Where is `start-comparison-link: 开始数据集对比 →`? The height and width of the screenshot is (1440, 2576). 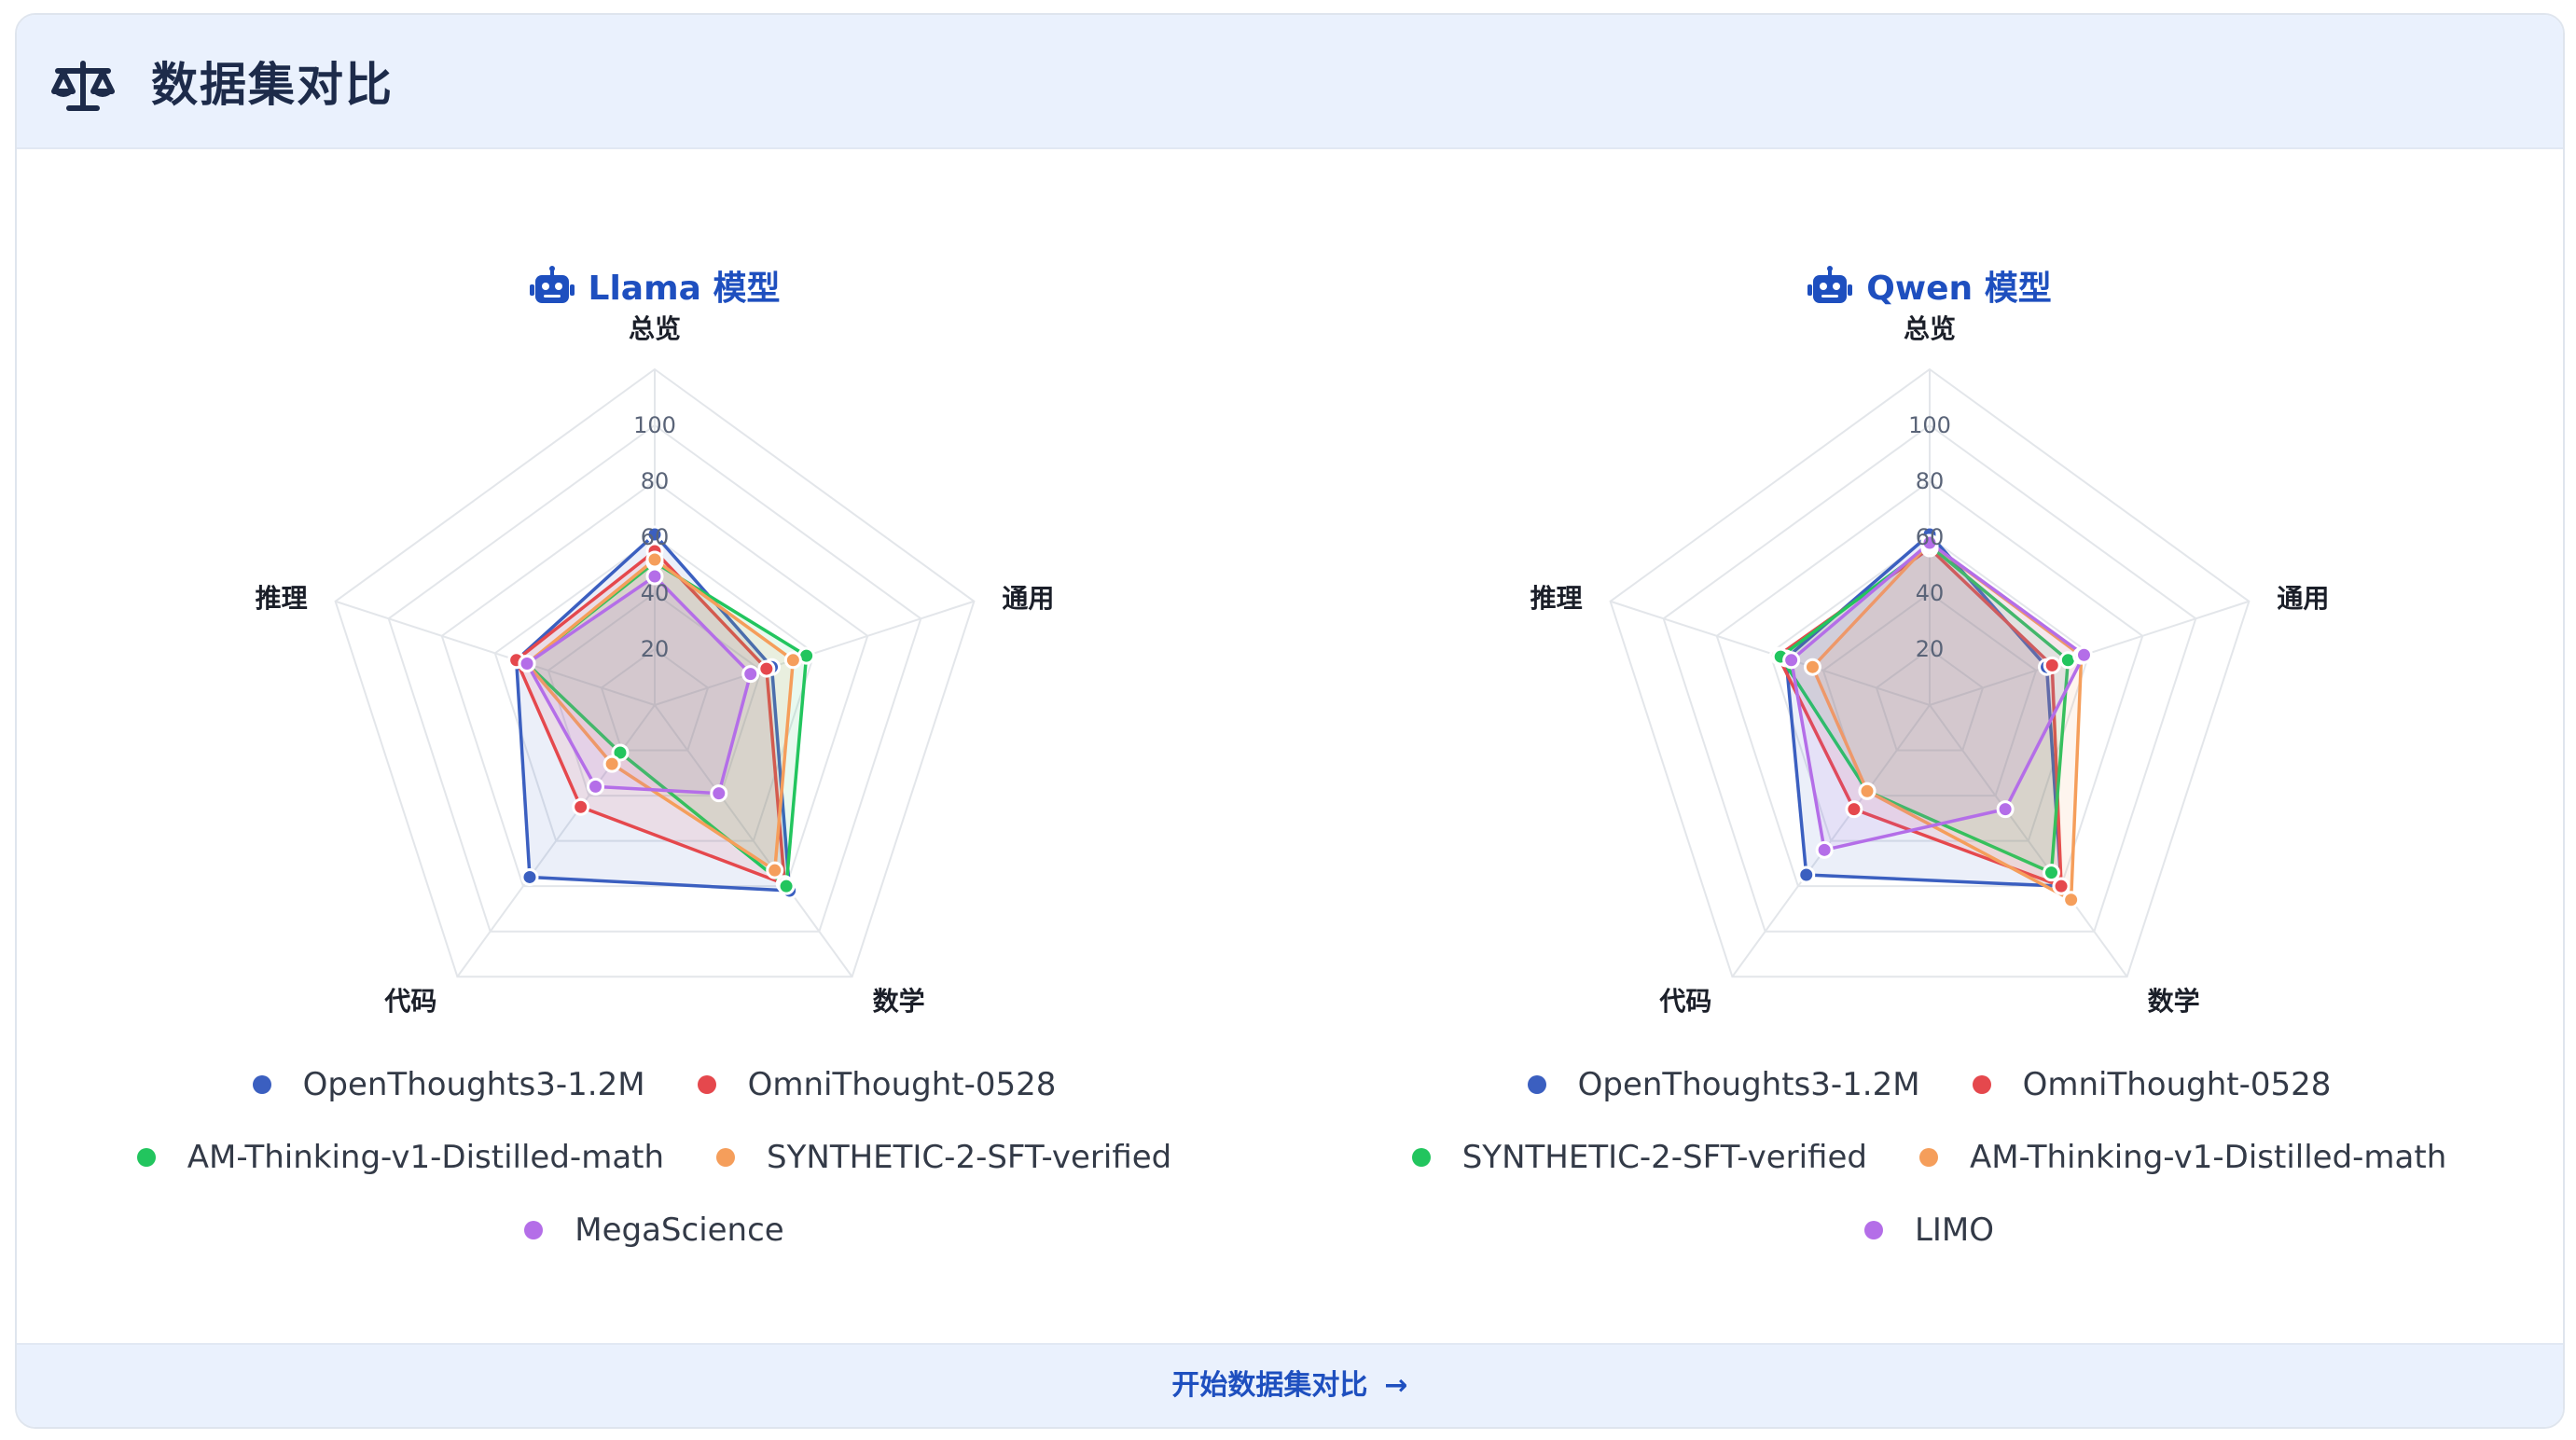
start-comparison-link: 开始数据集对比 → is located at coordinates (1289, 1385).